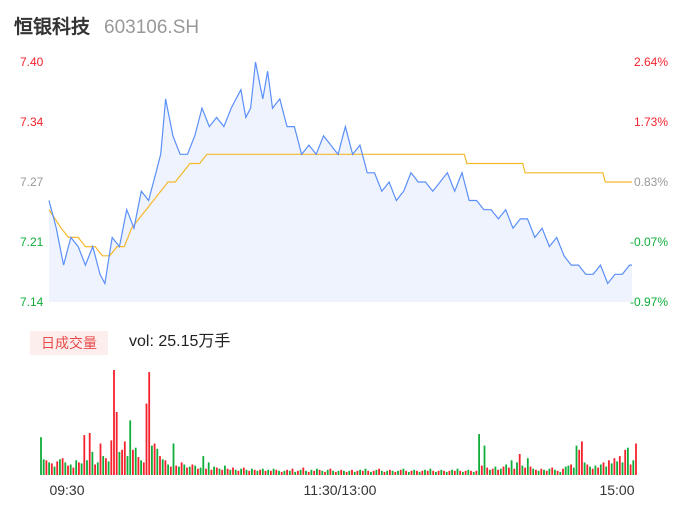 The image size is (686, 524). I want to click on time-tick-label: 09:30, so click(66, 490).